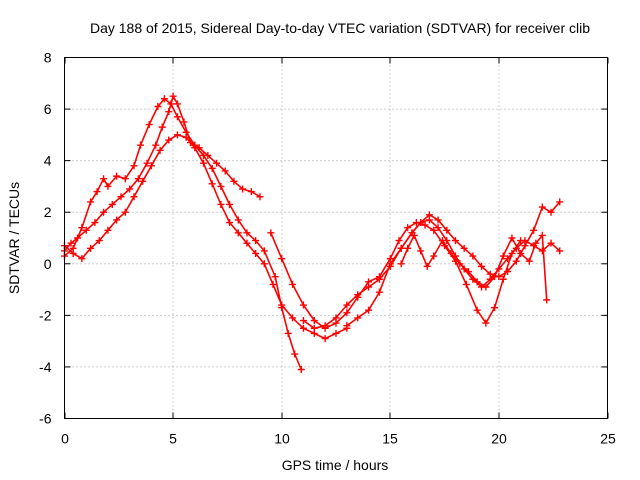  I want to click on y-tick-label: 8, so click(48, 58).